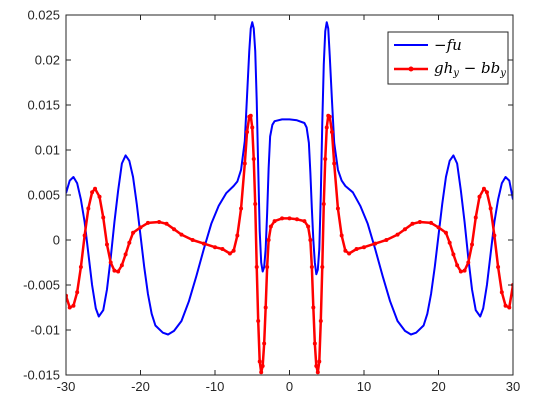 The width and height of the screenshot is (550, 412). I want to click on y-tick-label: 0.01, so click(47, 150).